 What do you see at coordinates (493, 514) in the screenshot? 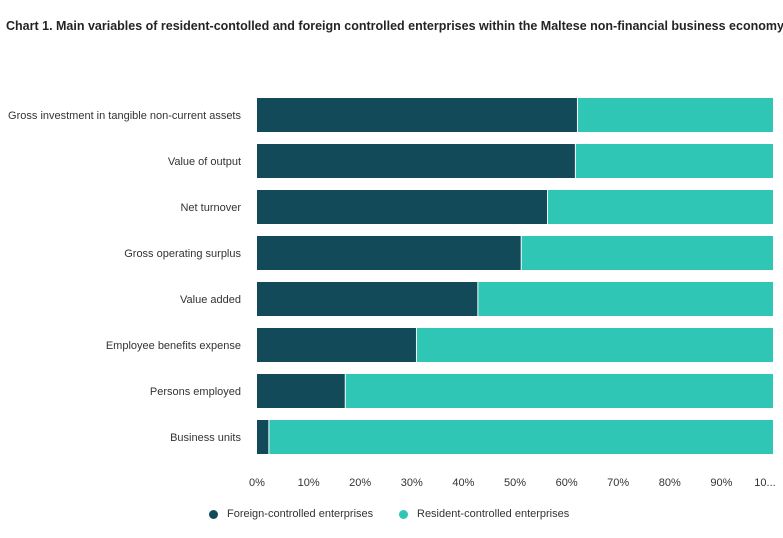
I see `legend-label-resident: Resident-controlled enterprises` at bounding box center [493, 514].